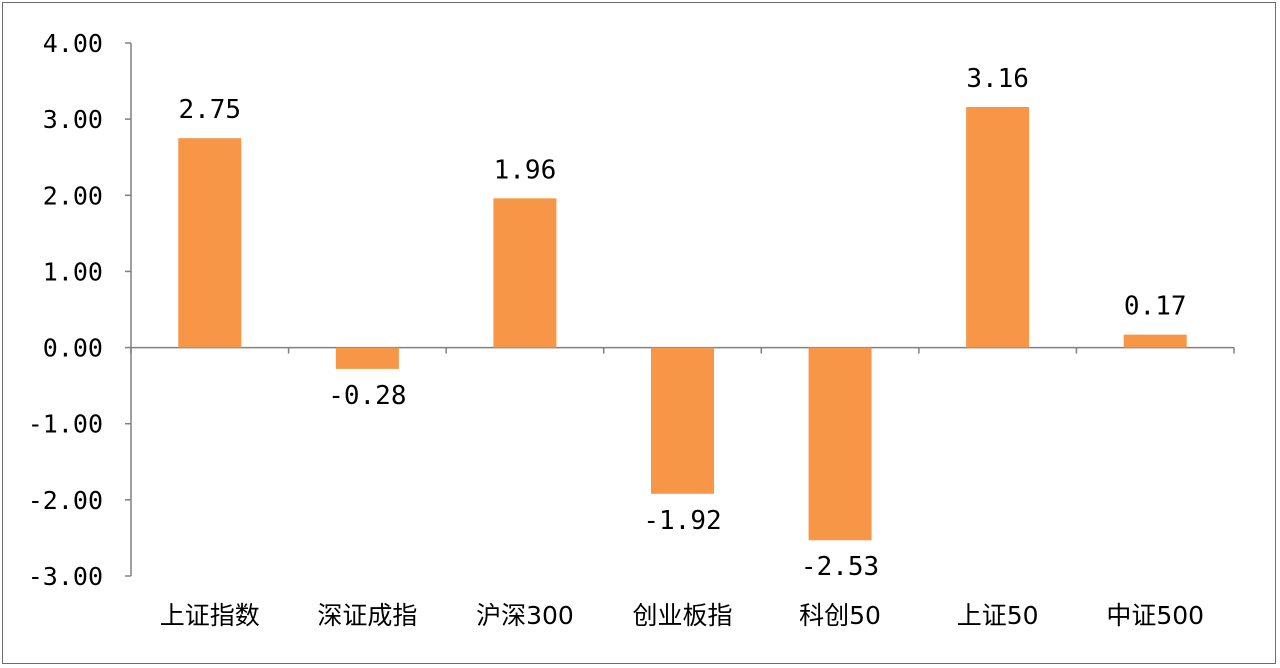 The image size is (1280, 668). Describe the element at coordinates (65, 424) in the screenshot. I see `y-tick-label: -1.00` at that location.